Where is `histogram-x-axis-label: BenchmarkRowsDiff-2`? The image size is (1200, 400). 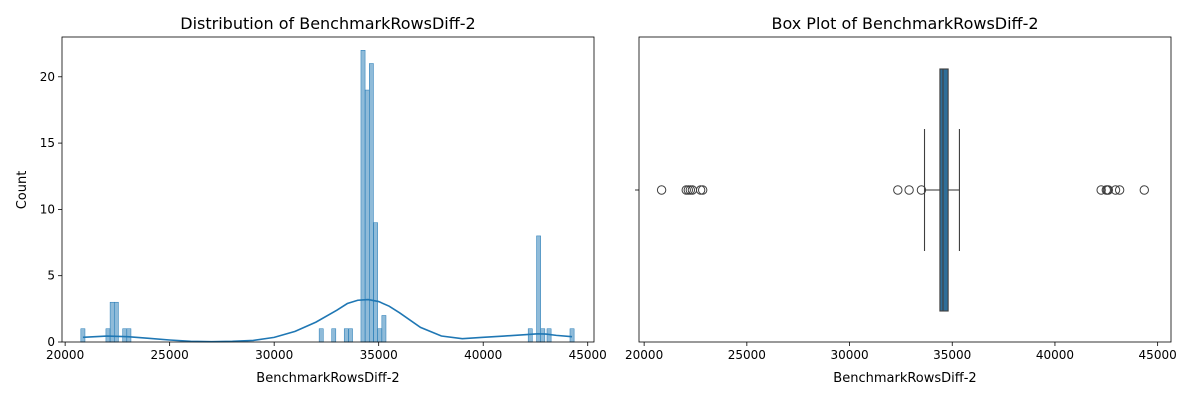
histogram-x-axis-label: BenchmarkRowsDiff-2 is located at coordinates (327, 378).